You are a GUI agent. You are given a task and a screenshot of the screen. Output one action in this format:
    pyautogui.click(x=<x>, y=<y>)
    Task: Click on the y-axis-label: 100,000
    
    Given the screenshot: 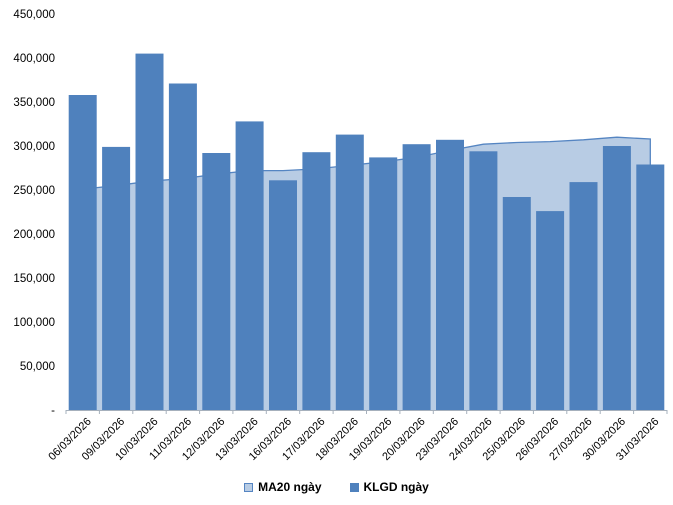 What is the action you would take?
    pyautogui.click(x=34, y=323)
    